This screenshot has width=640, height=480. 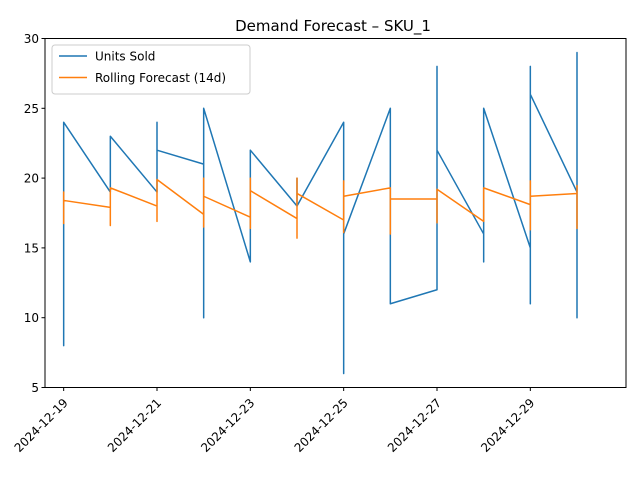 I want to click on legend: Units Sold Rolling Forecast (14d), so click(x=151, y=69).